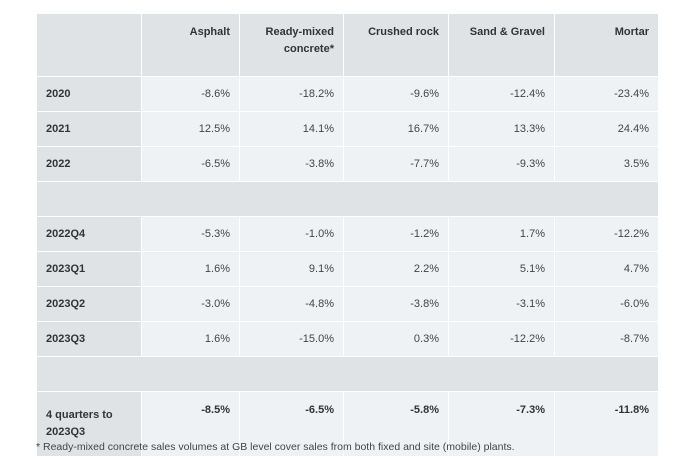  What do you see at coordinates (89, 424) in the screenshot?
I see `total-row-label: 4 quarters to 2023Q3` at bounding box center [89, 424].